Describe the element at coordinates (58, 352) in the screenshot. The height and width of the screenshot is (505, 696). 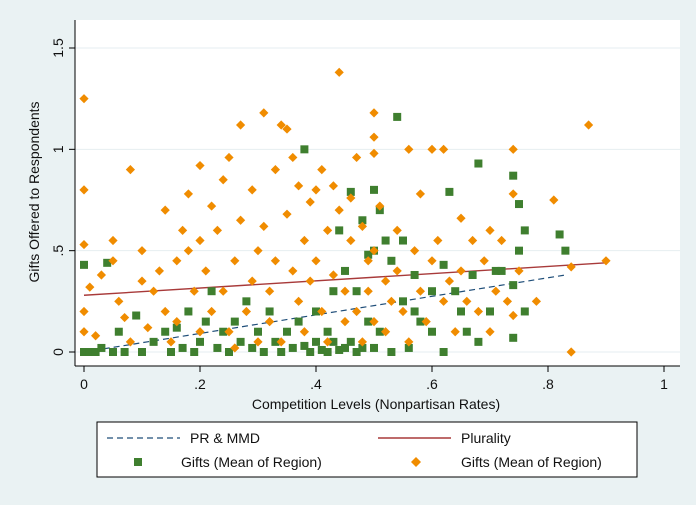
I see `y-tick-label-0: 0` at that location.